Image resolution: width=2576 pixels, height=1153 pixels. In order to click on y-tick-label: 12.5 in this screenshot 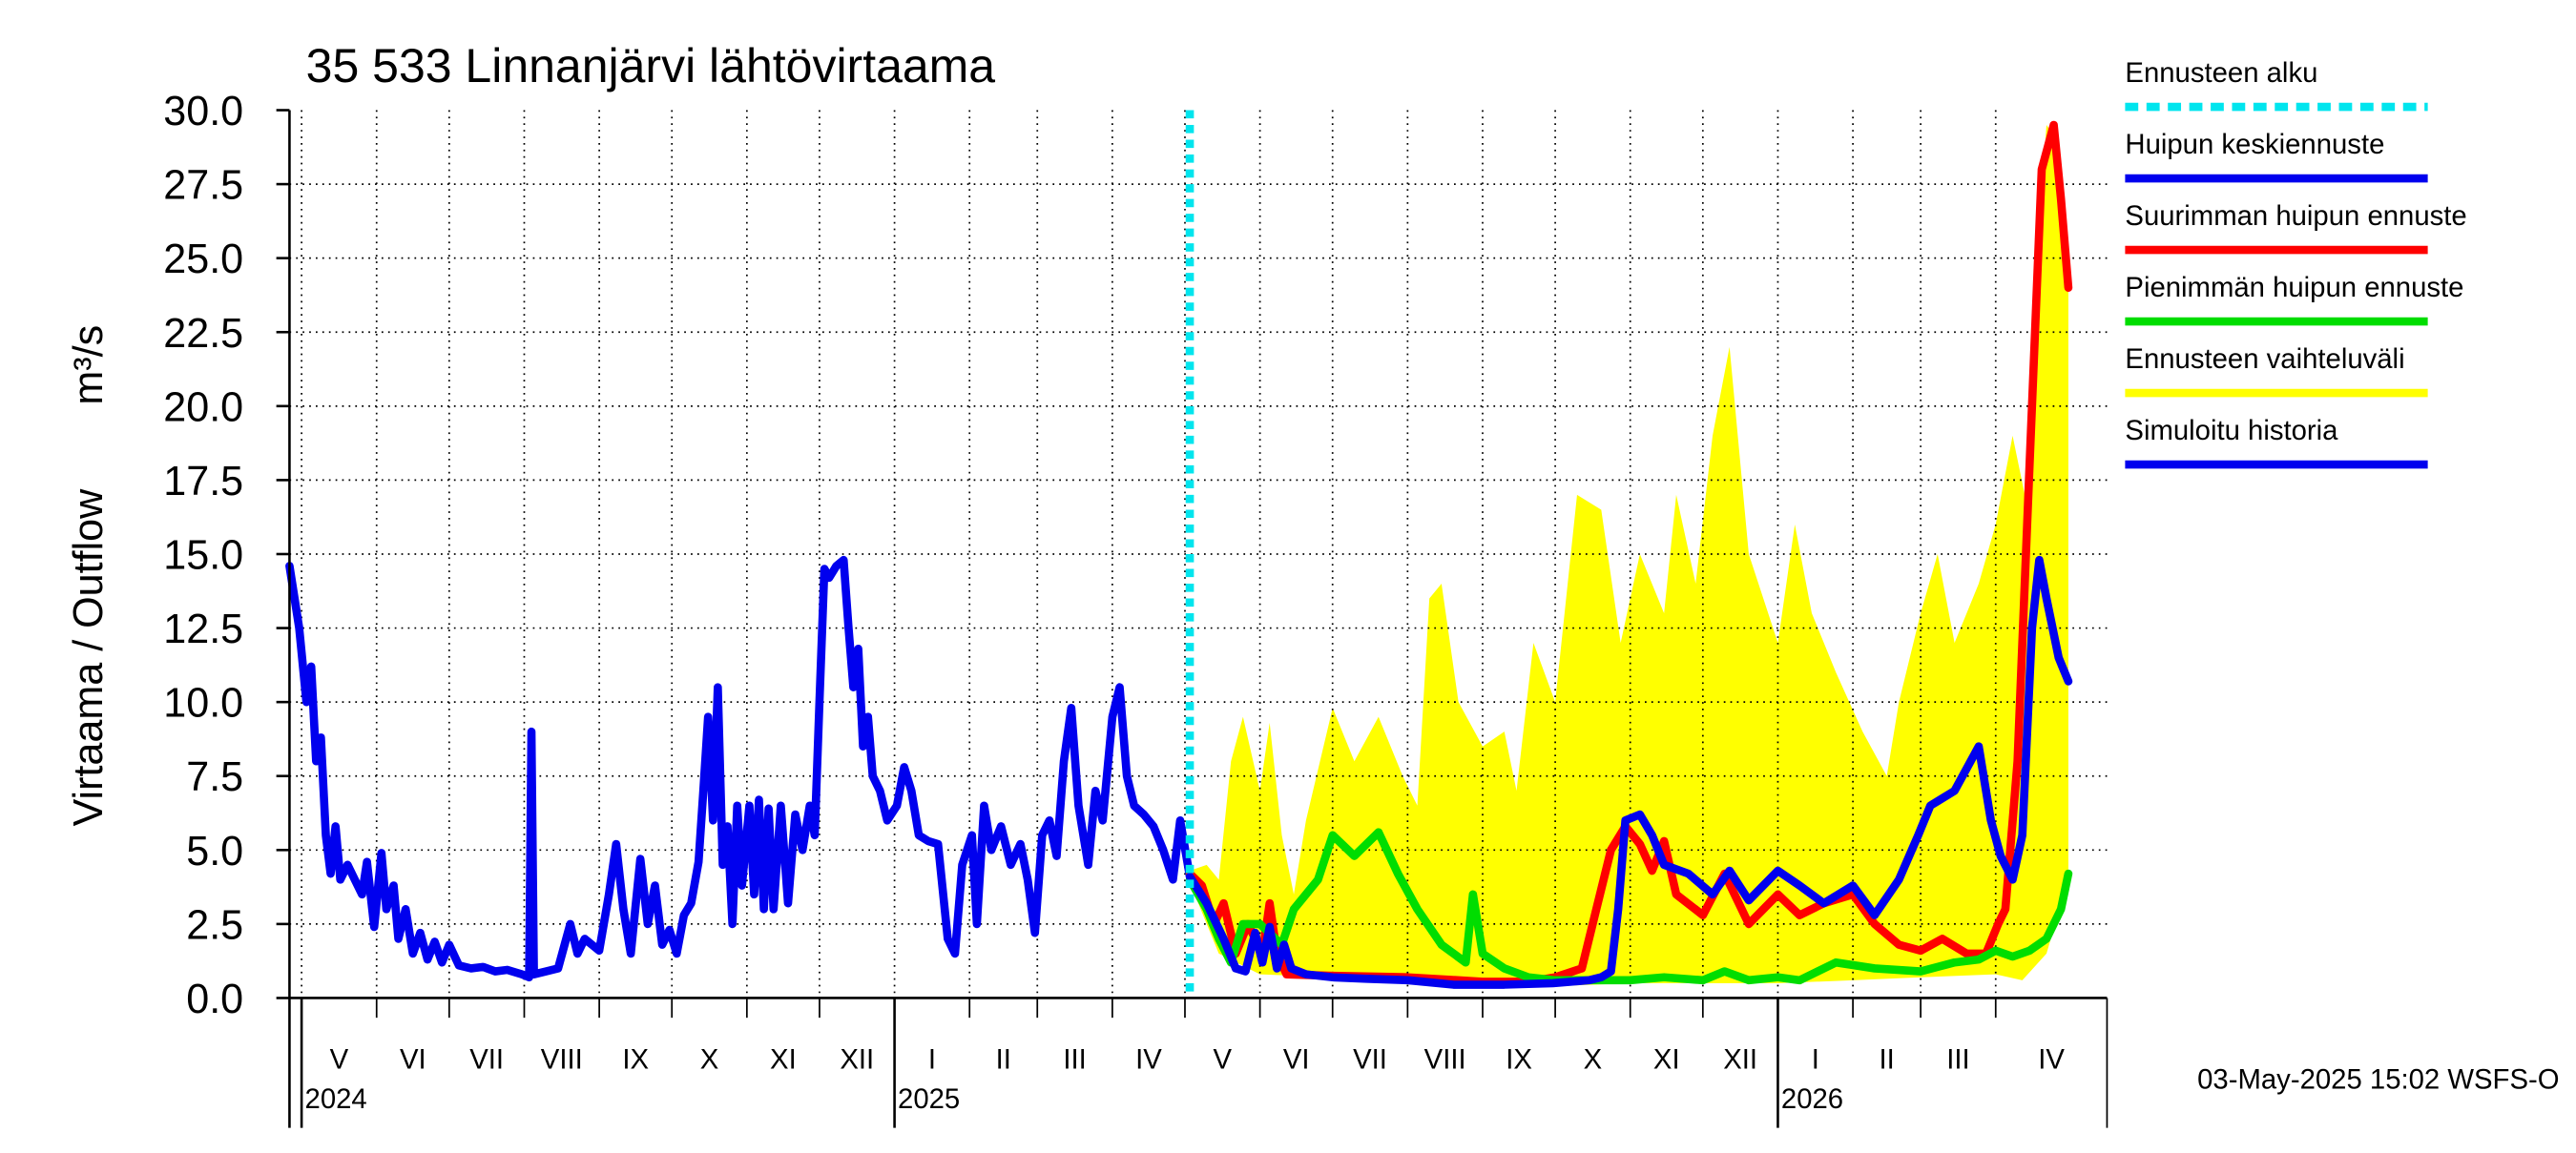, I will do `click(203, 629)`.